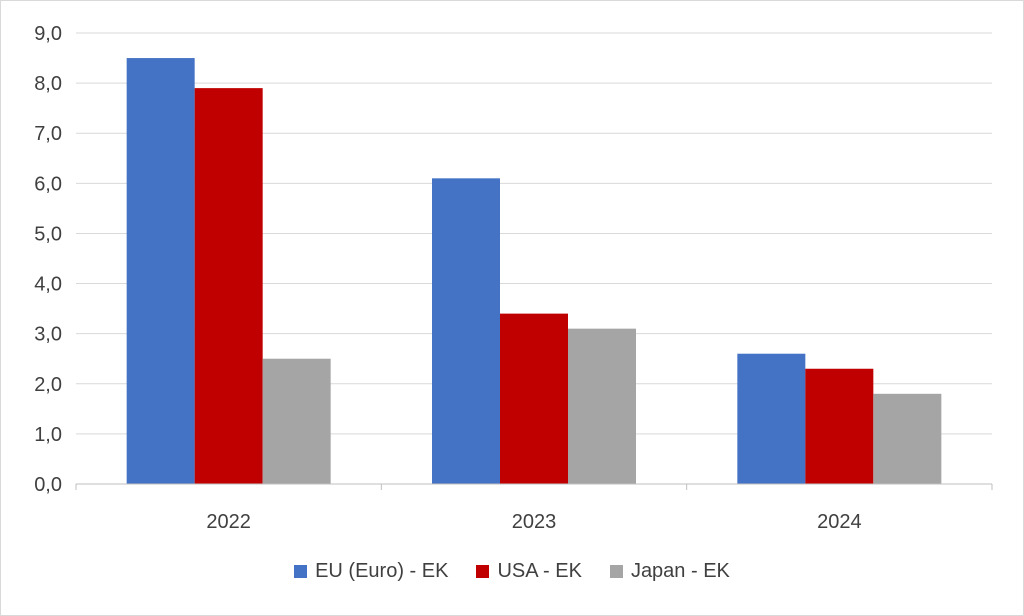  I want to click on legend-label: Japan - EK, so click(680, 571).